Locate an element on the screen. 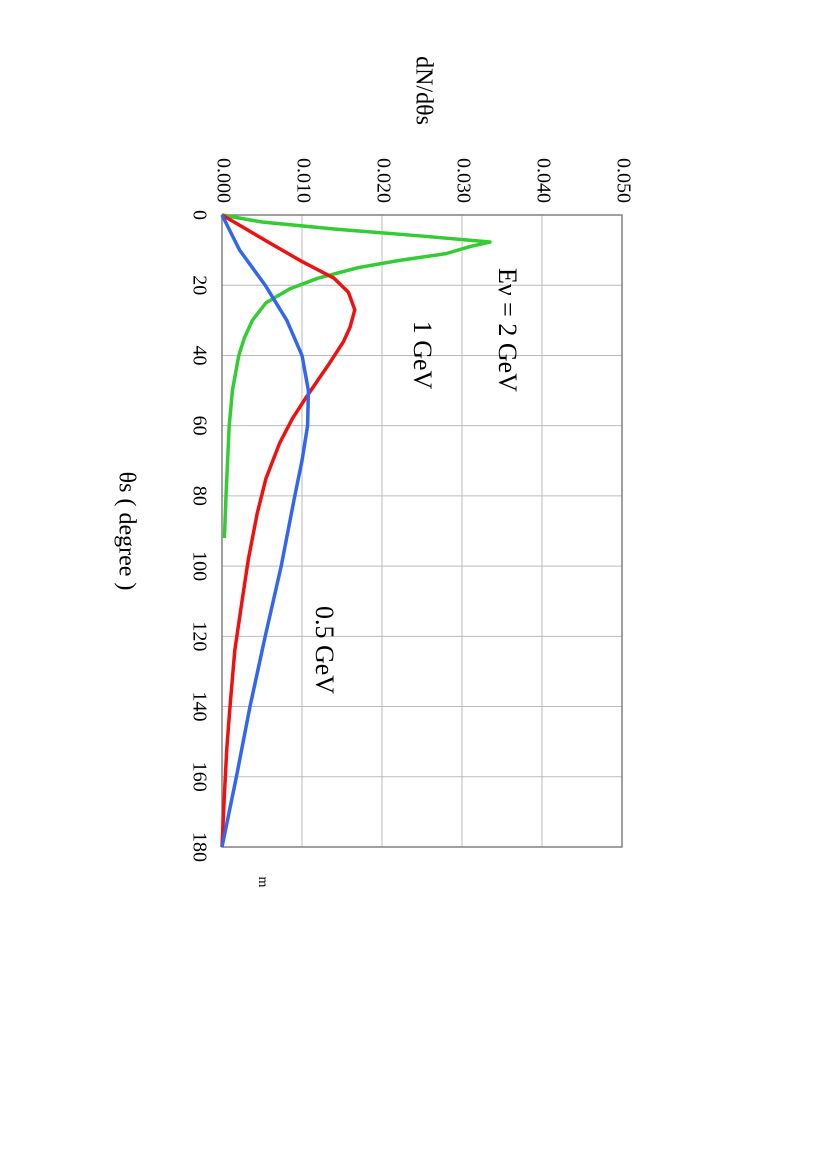  x-tick-label: 40 is located at coordinates (199, 355).